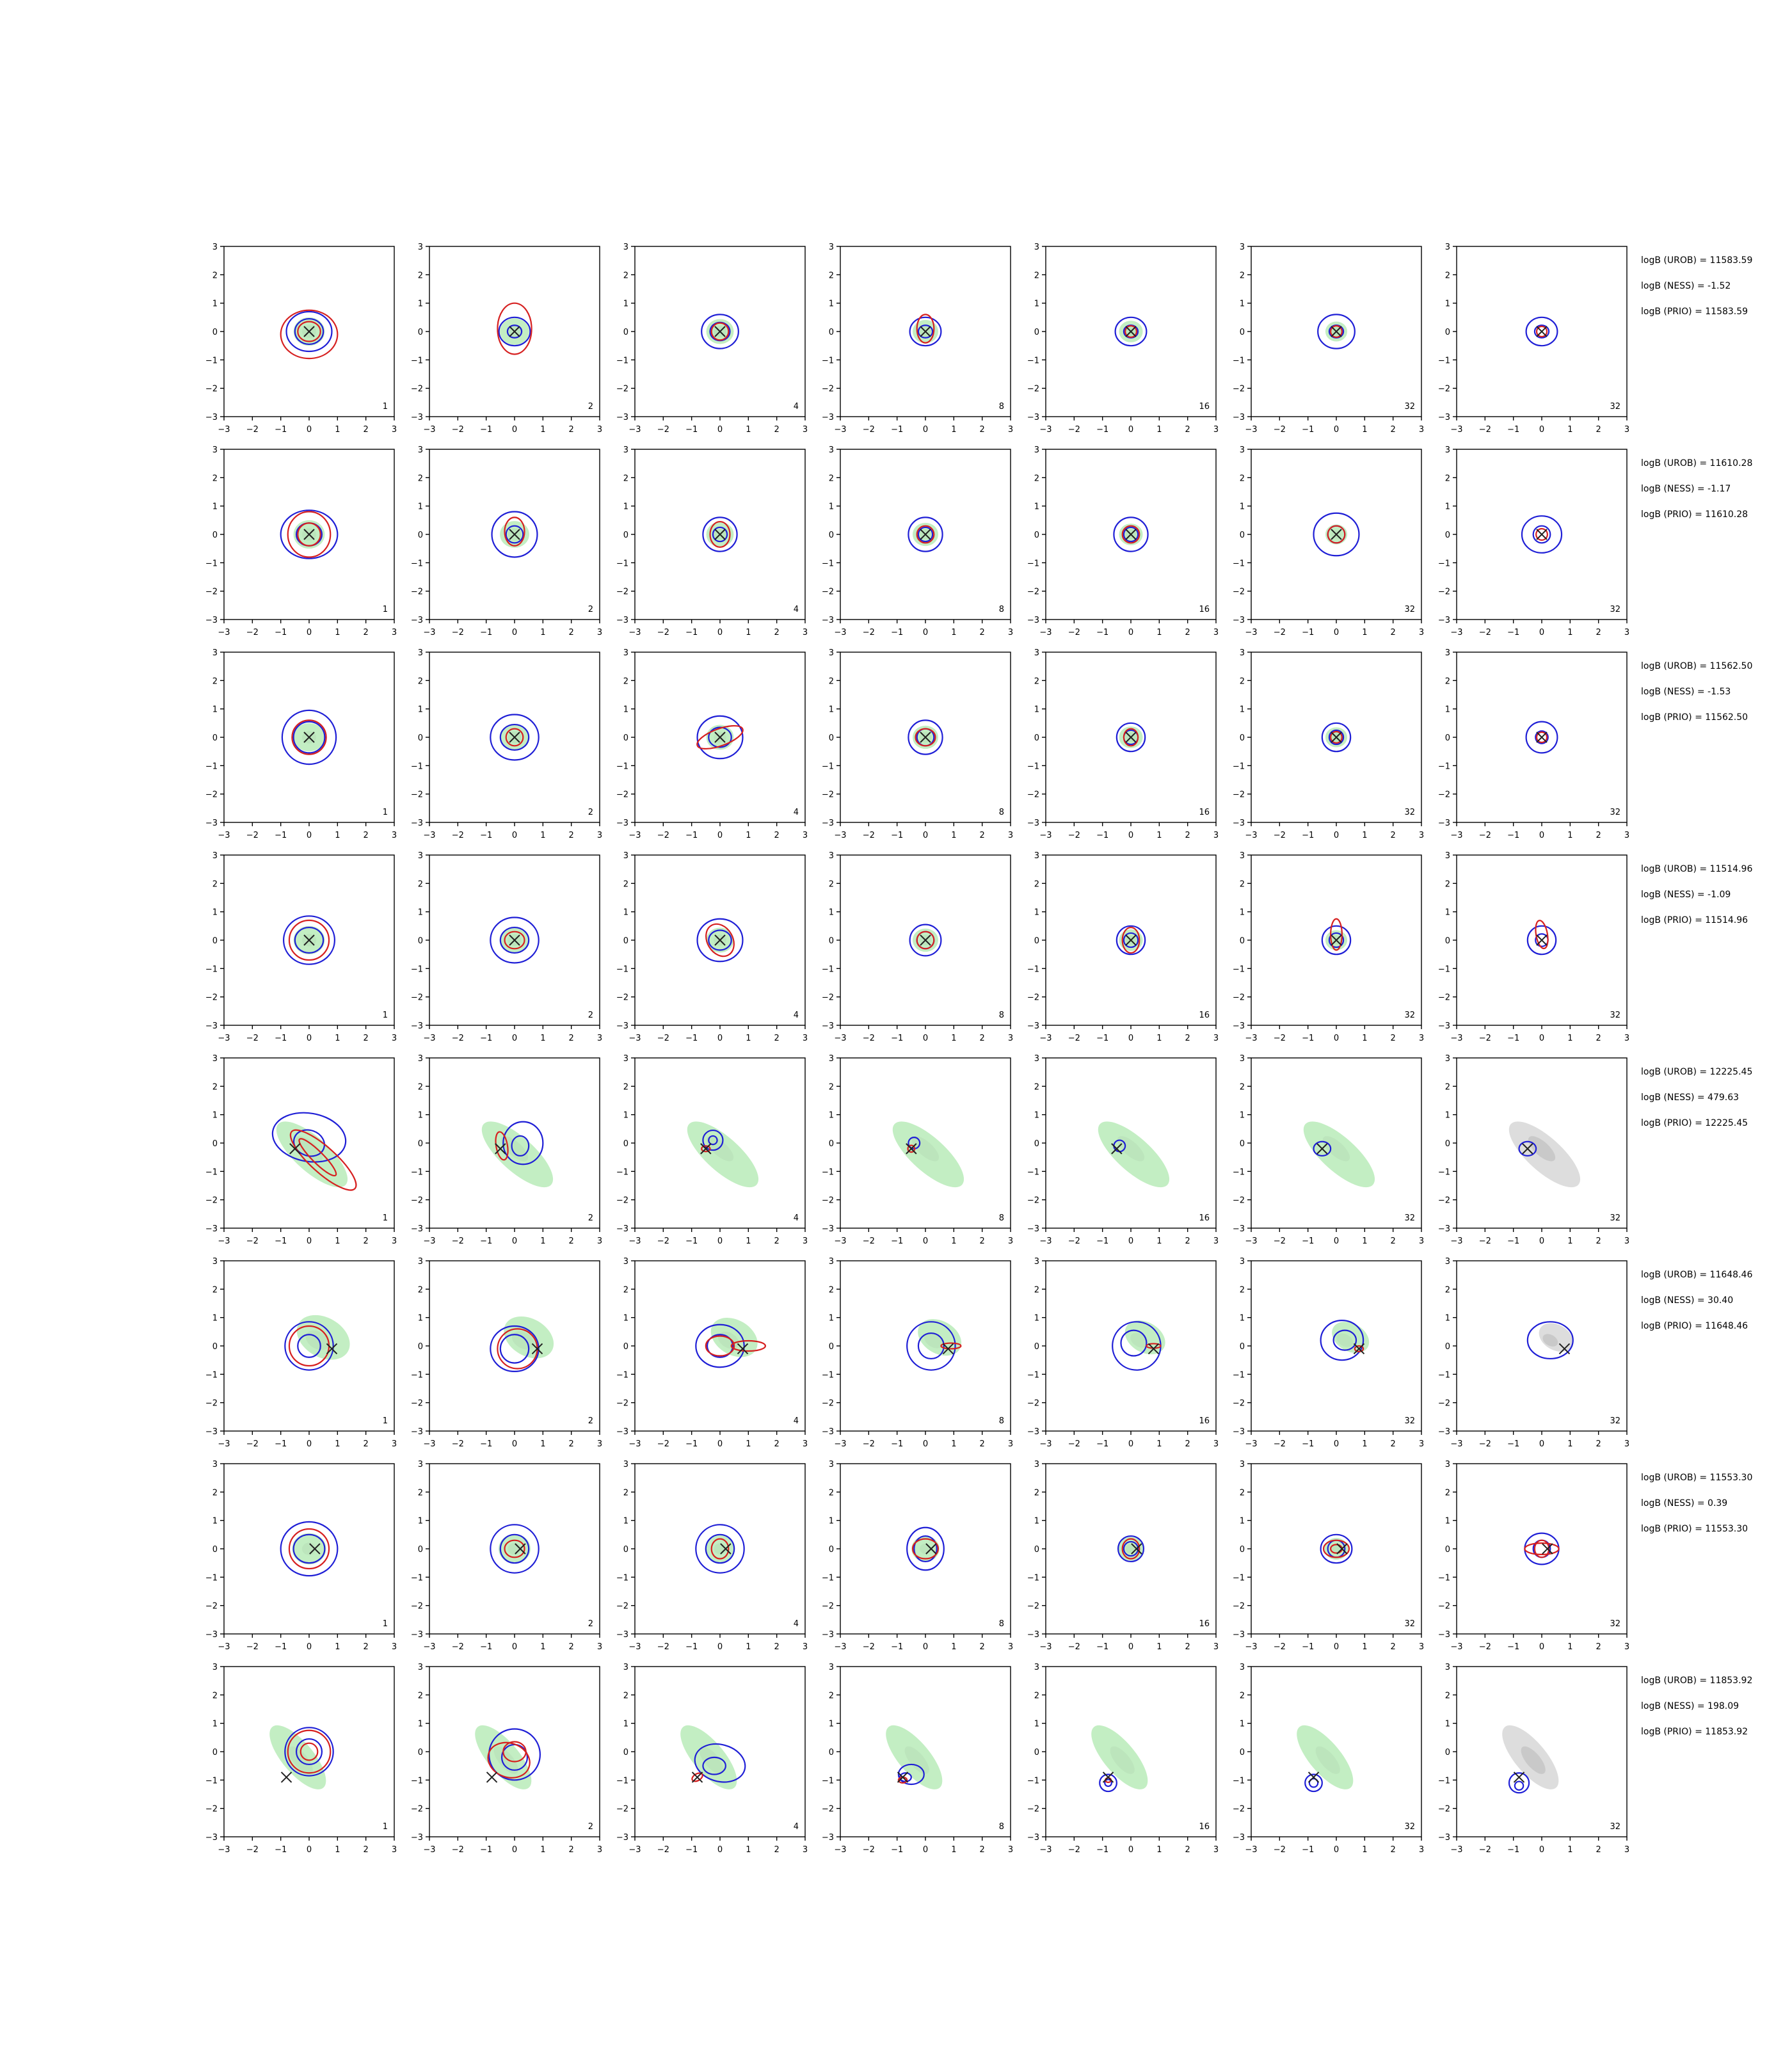 The width and height of the screenshot is (1792, 2048). Describe the element at coordinates (1615, 1015) in the screenshot. I see `panel-label: 32` at that location.